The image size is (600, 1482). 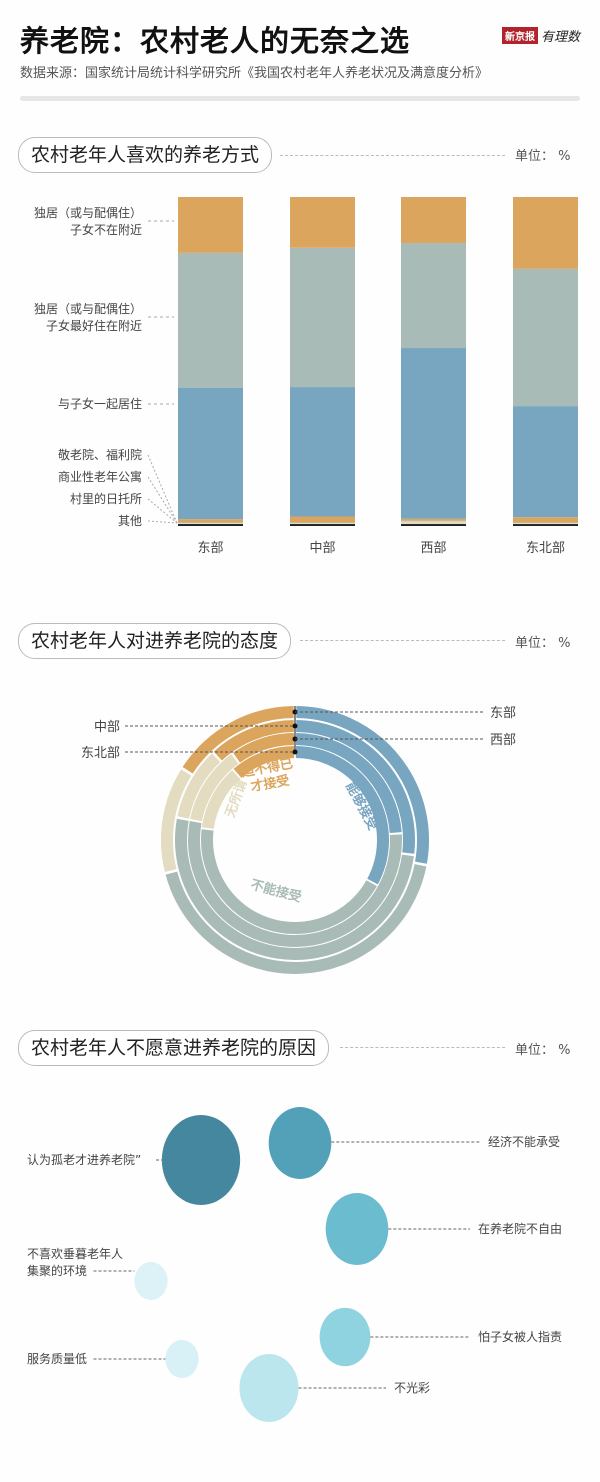 What do you see at coordinates (94, 325) in the screenshot?
I see `series-label: 子女最好住在附近` at bounding box center [94, 325].